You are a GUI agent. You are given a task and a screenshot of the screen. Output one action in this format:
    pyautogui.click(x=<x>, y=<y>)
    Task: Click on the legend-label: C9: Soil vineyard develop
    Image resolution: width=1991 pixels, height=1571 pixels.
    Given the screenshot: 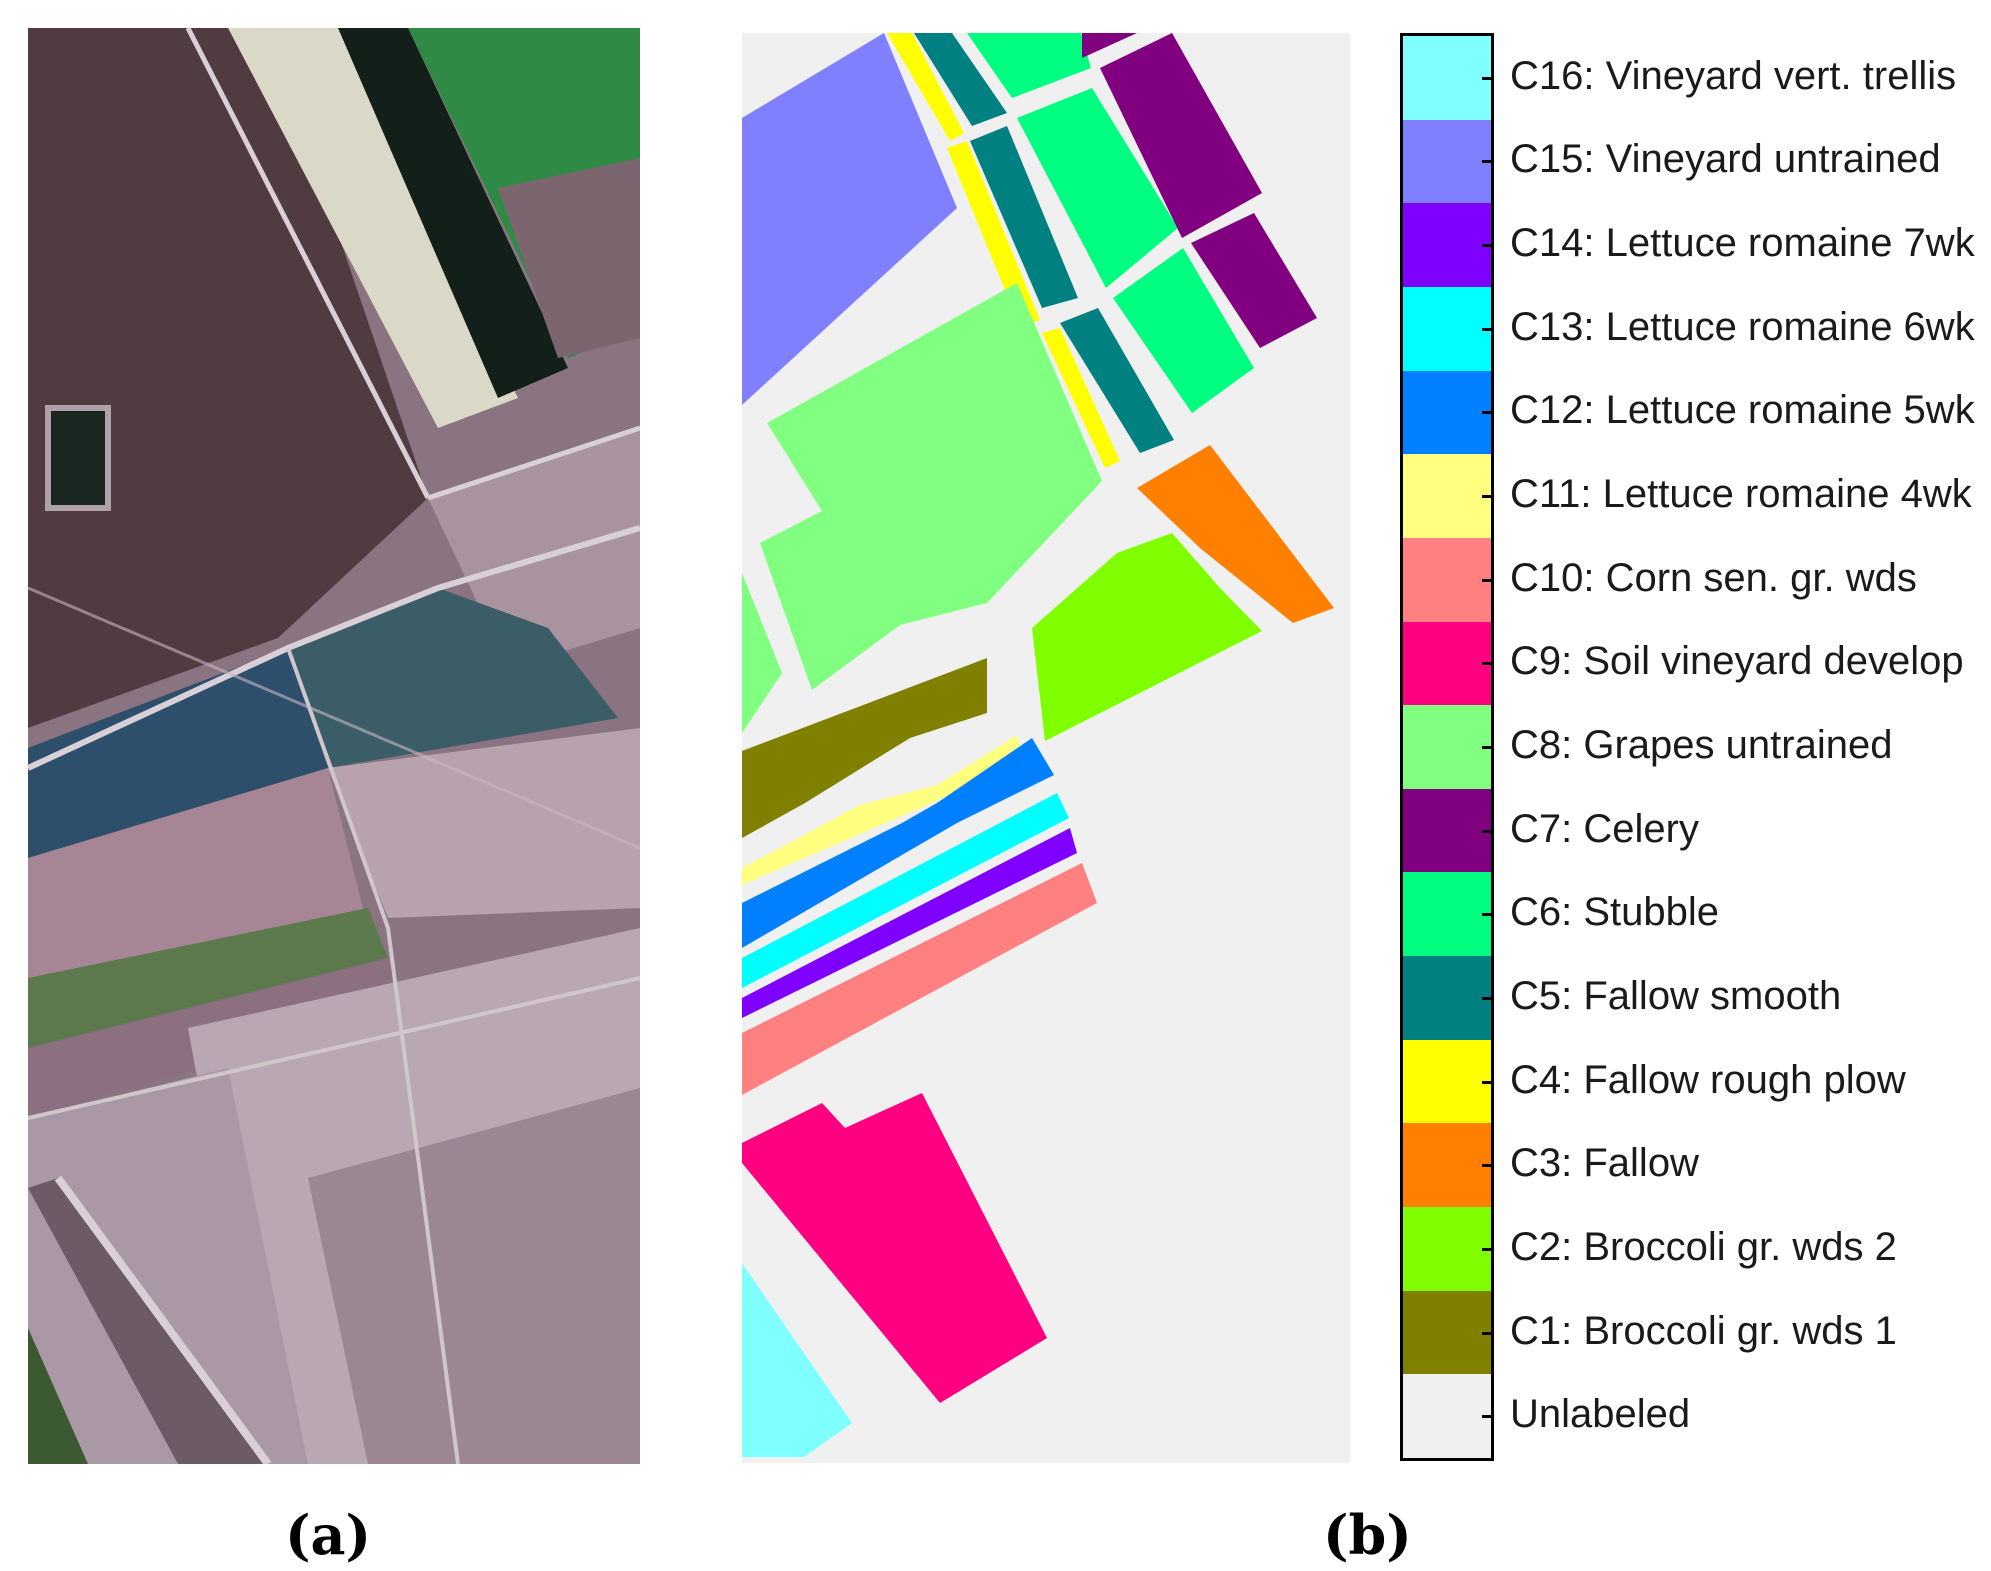 What is the action you would take?
    pyautogui.click(x=1737, y=661)
    